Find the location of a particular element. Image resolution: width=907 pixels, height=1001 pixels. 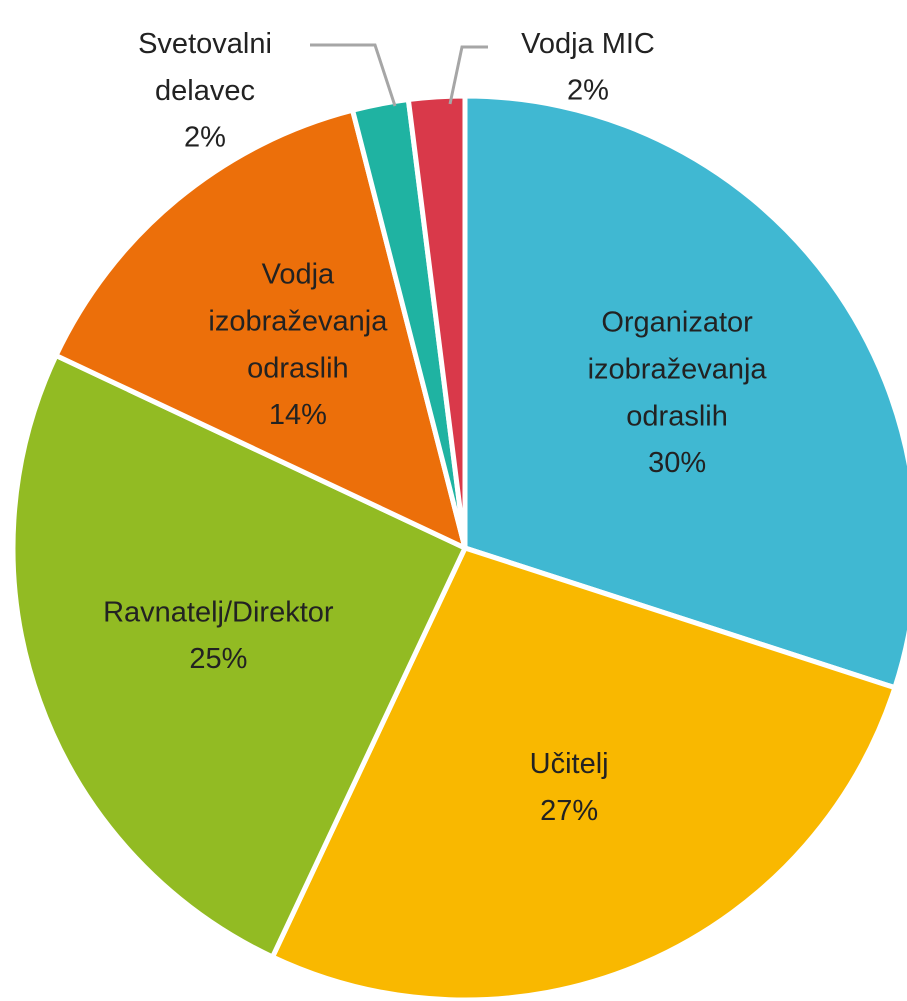

label-line: Ravnatelj/Direktor is located at coordinates (218, 612).